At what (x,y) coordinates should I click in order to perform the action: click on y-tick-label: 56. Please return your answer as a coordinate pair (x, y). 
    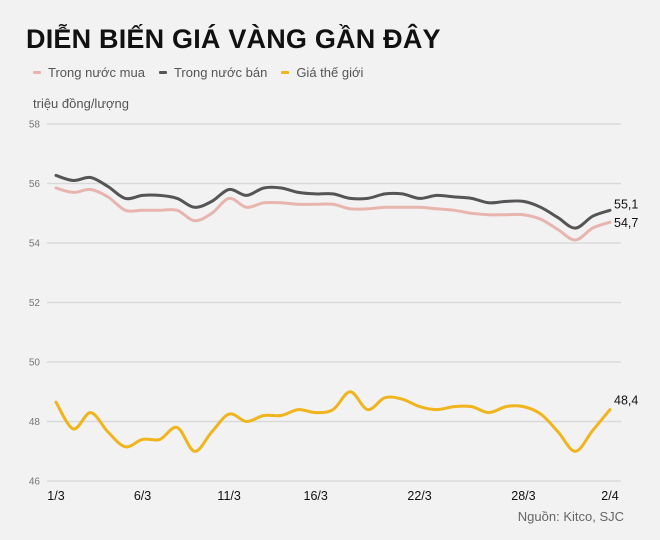
    Looking at the image, I should click on (35, 184).